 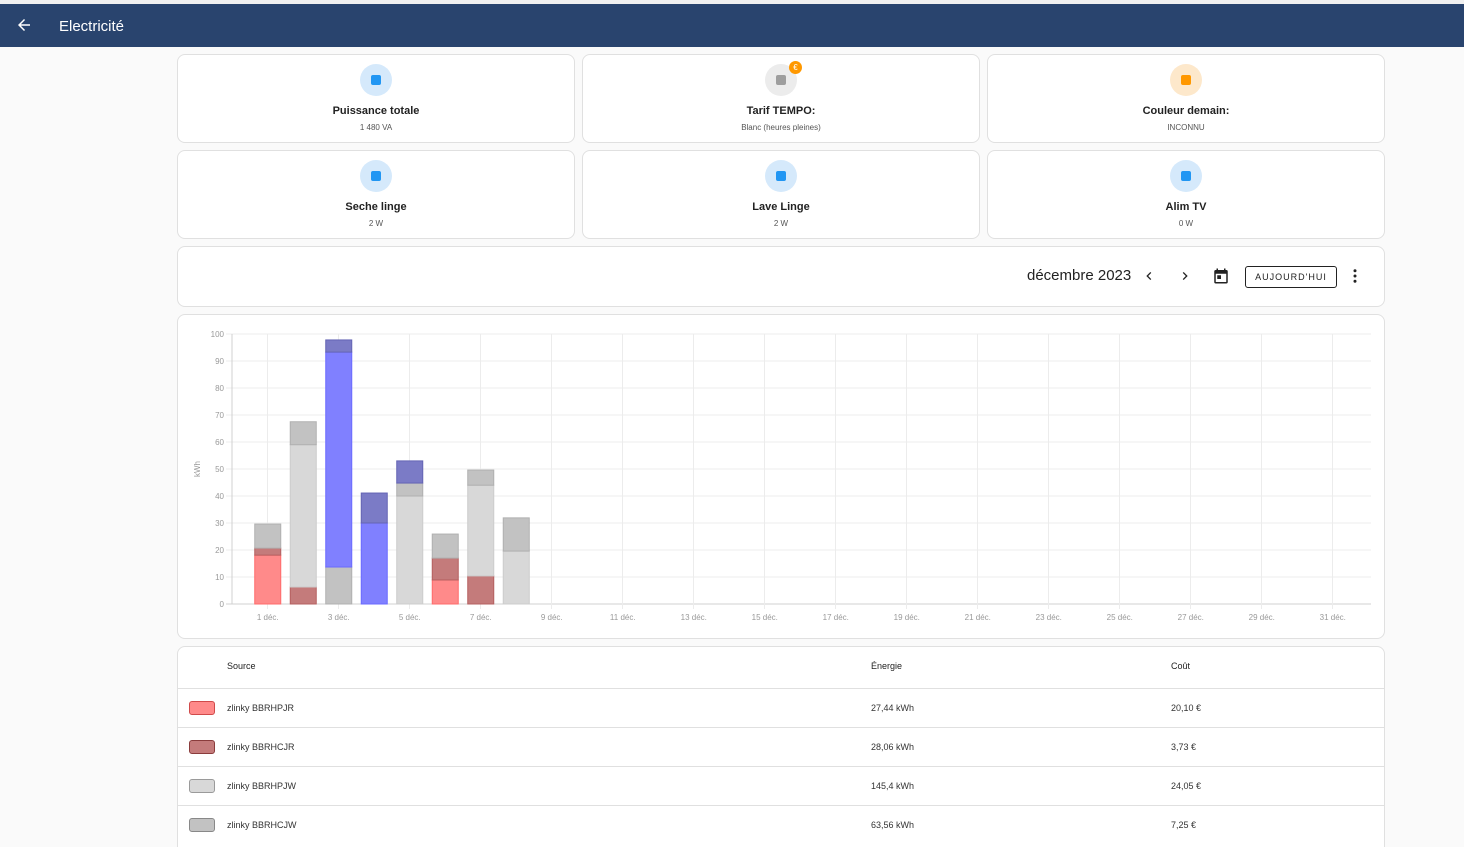 What do you see at coordinates (893, 708) in the screenshot?
I see `energy-cell: 27,44 kWh` at bounding box center [893, 708].